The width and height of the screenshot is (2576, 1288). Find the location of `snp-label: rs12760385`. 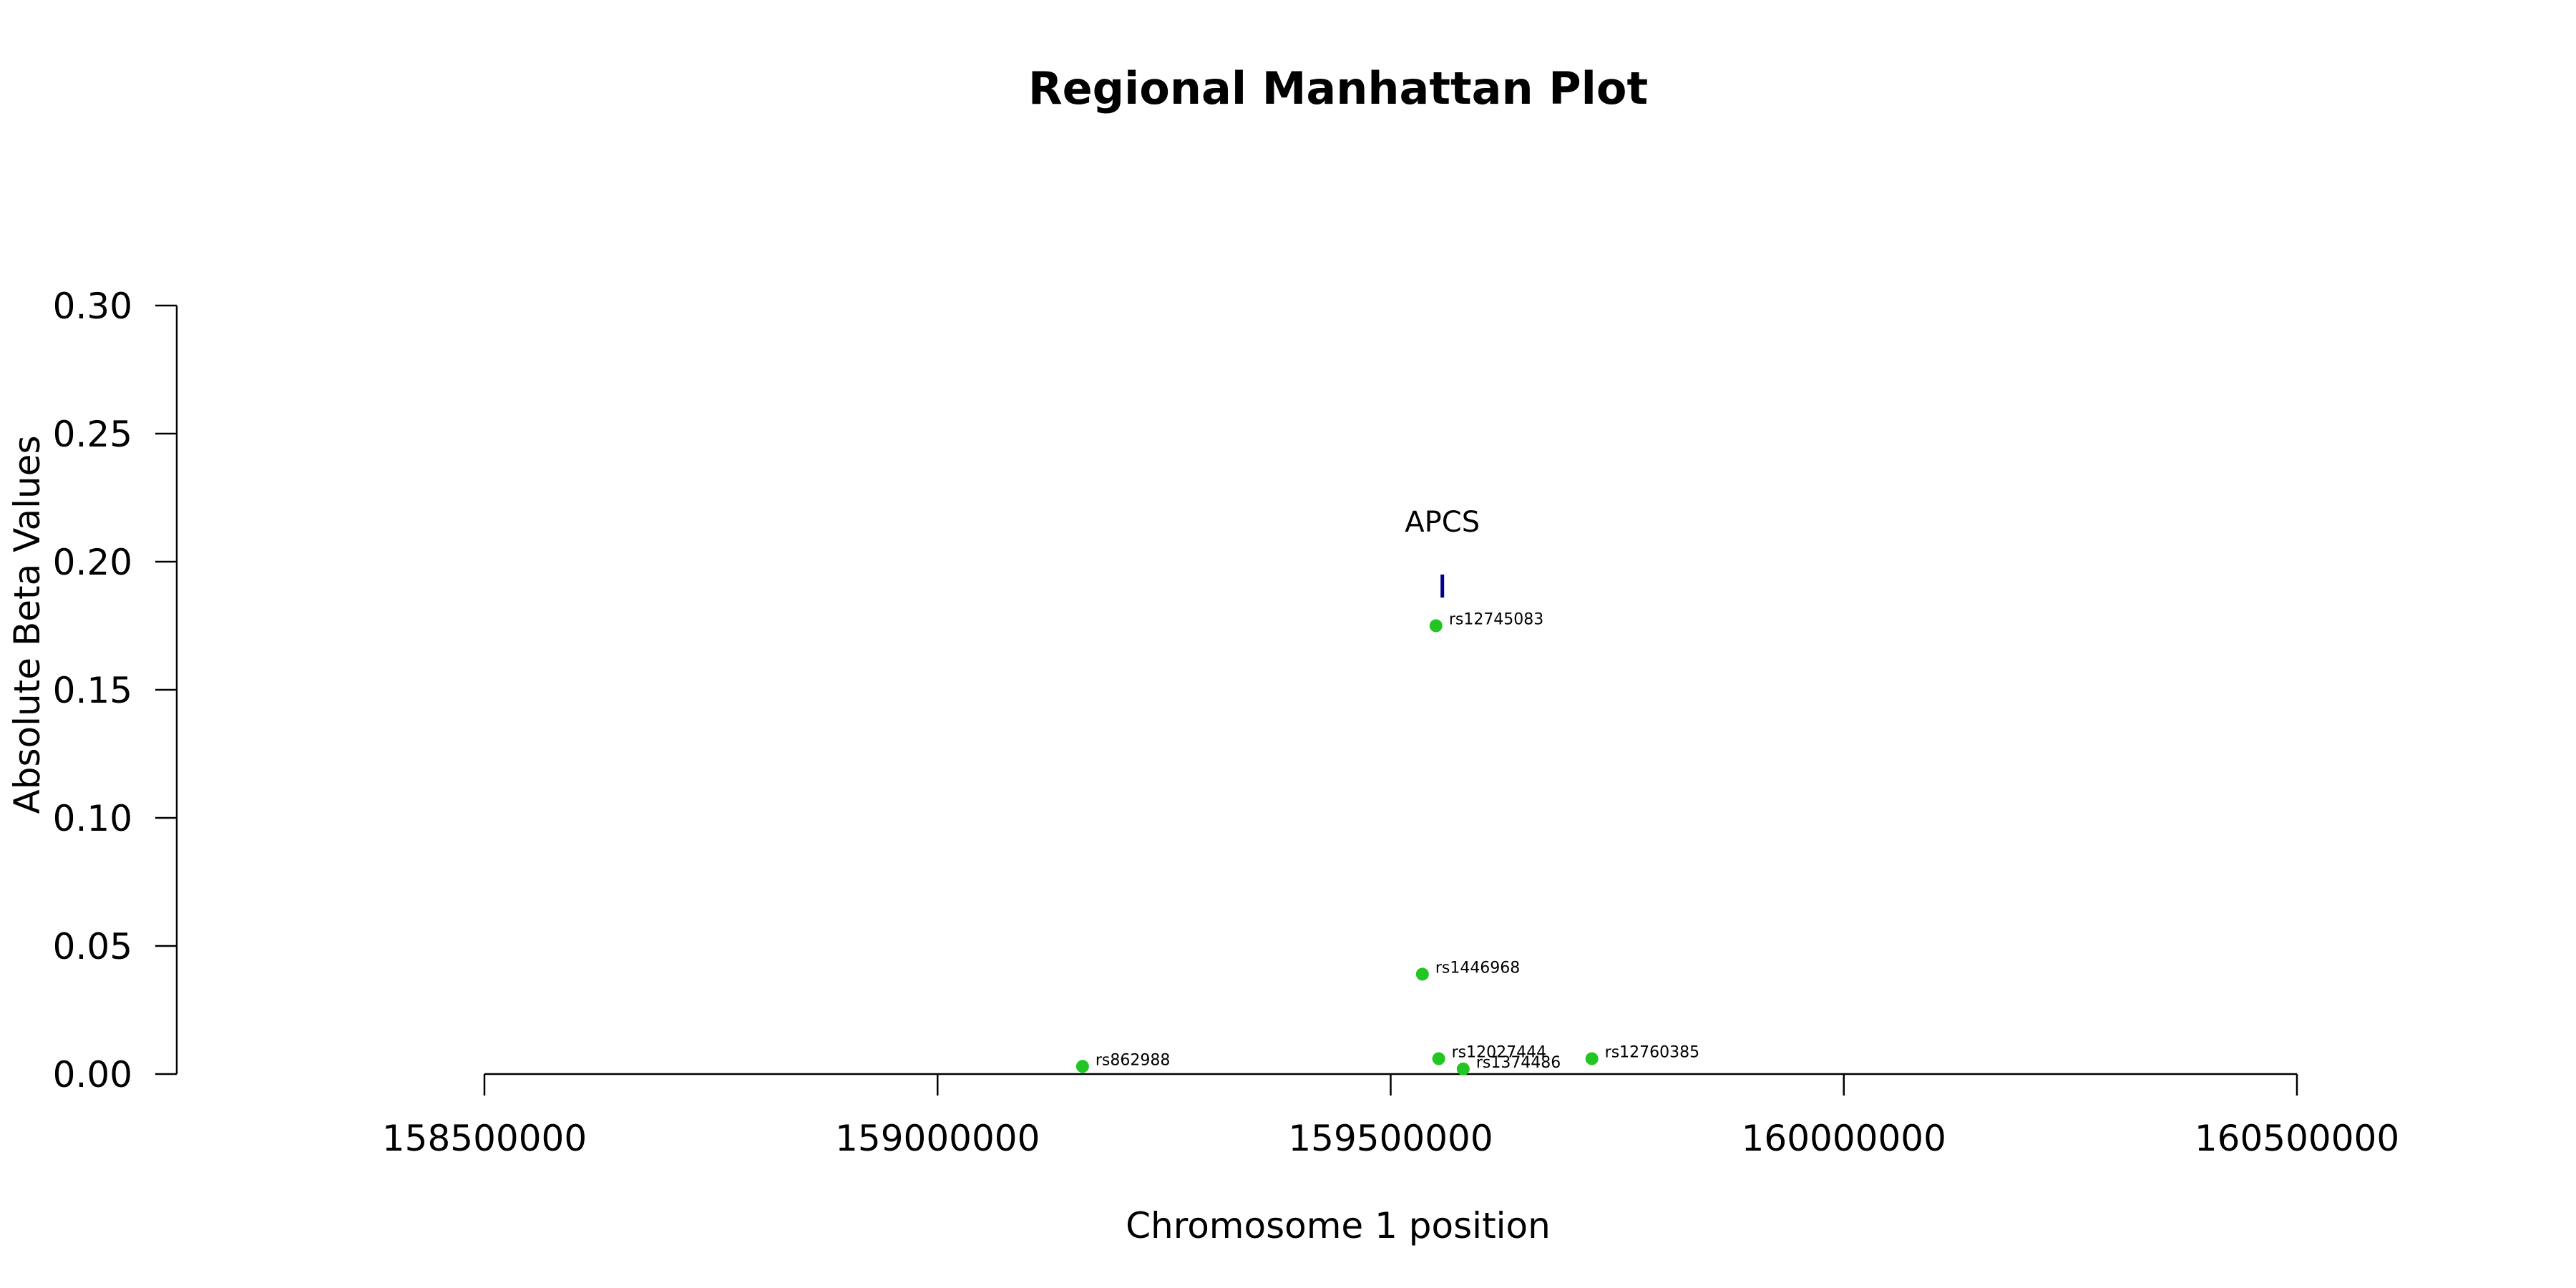

snp-label: rs12760385 is located at coordinates (1652, 1053).